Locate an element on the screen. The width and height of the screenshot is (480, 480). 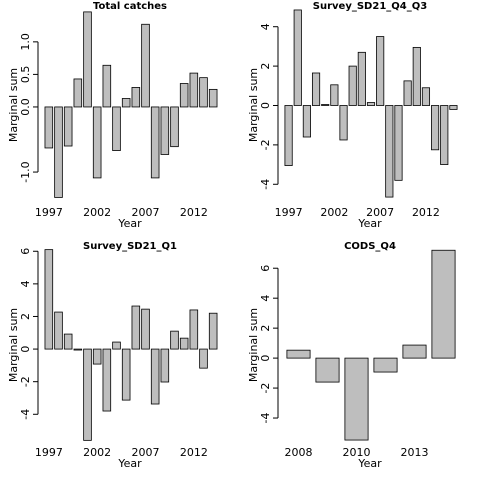
y-tick-label: 0.0 is located at coordinates (25, 107).